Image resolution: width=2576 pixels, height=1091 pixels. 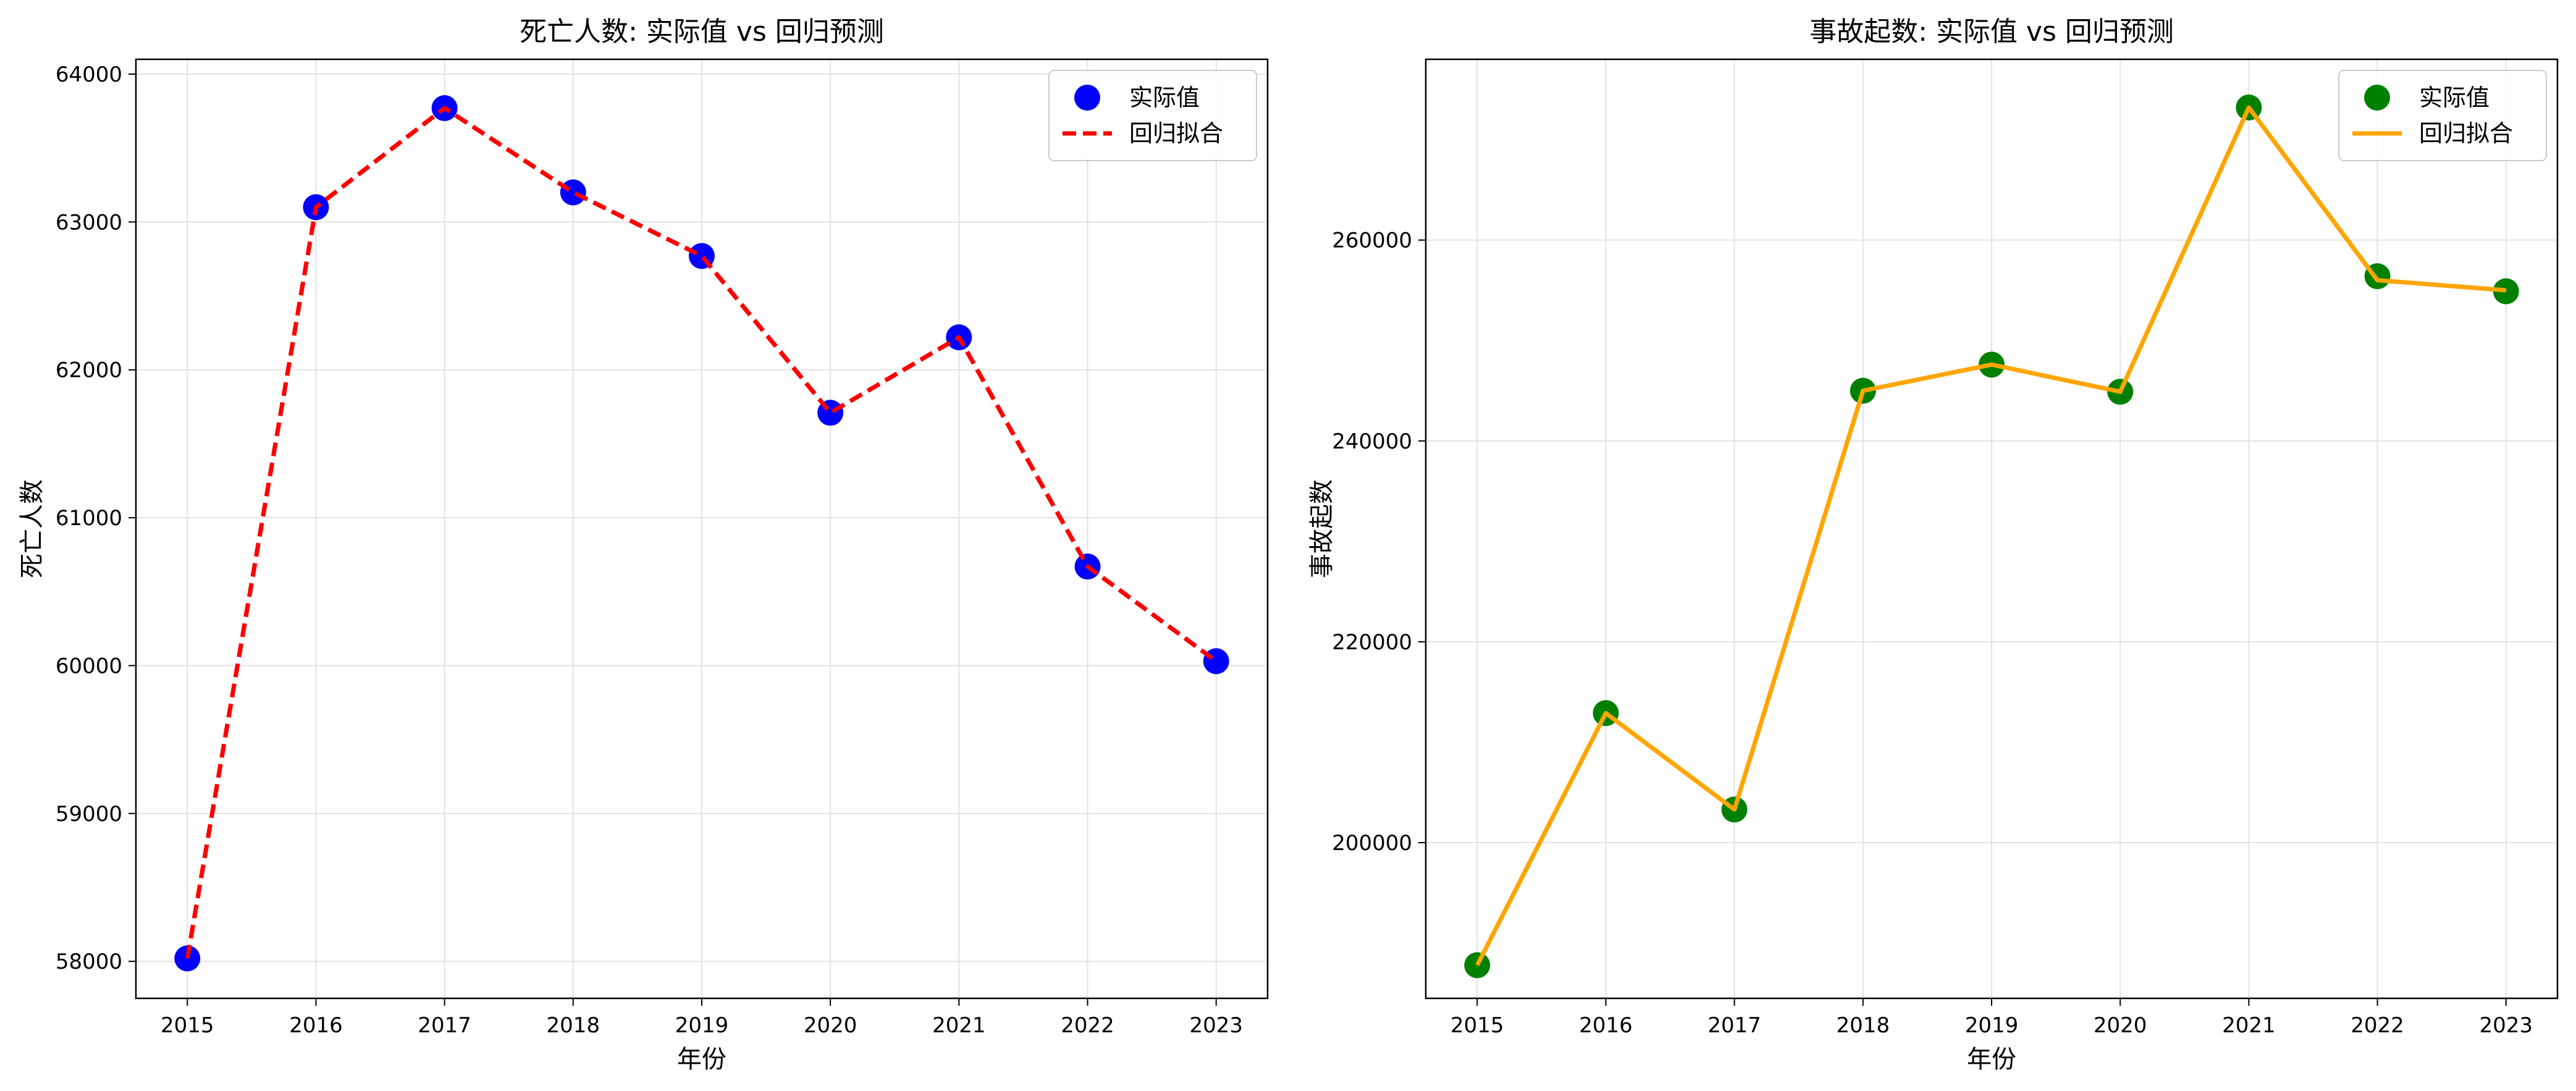 What do you see at coordinates (89, 74) in the screenshot?
I see `y-tick-label: 64000` at bounding box center [89, 74].